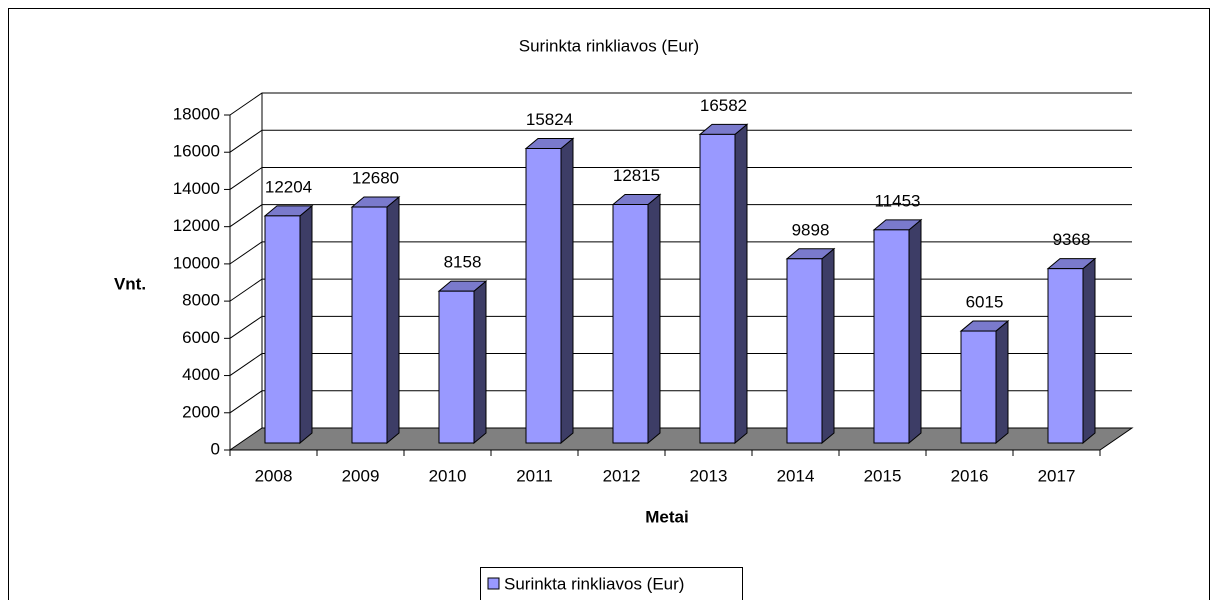 The height and width of the screenshot is (600, 1217). What do you see at coordinates (288, 186) in the screenshot?
I see `data-label: 12204` at bounding box center [288, 186].